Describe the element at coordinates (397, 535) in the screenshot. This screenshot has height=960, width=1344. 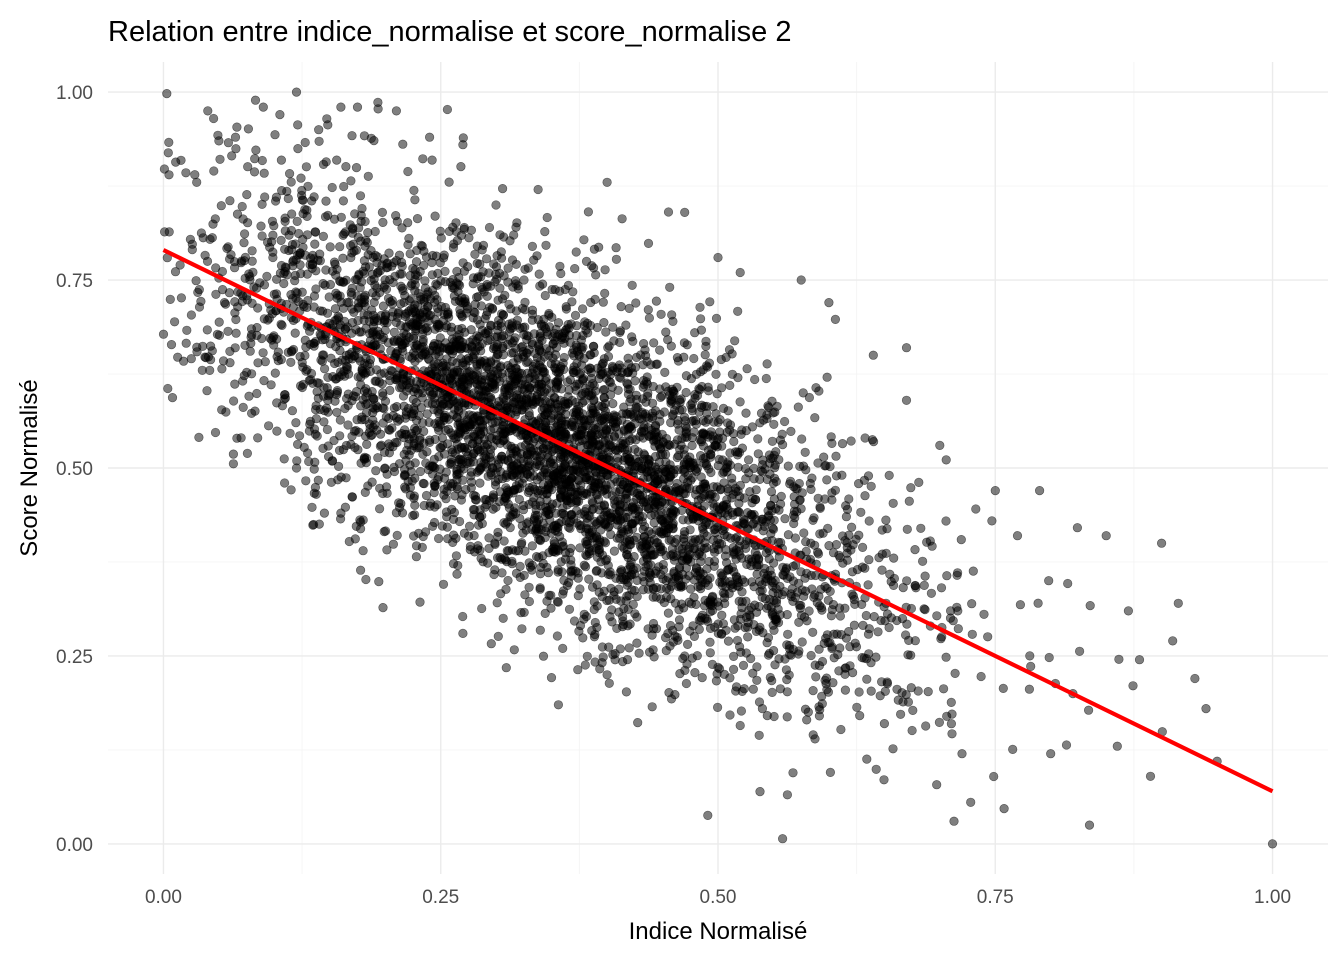
I see `data-point-2082` at that location.